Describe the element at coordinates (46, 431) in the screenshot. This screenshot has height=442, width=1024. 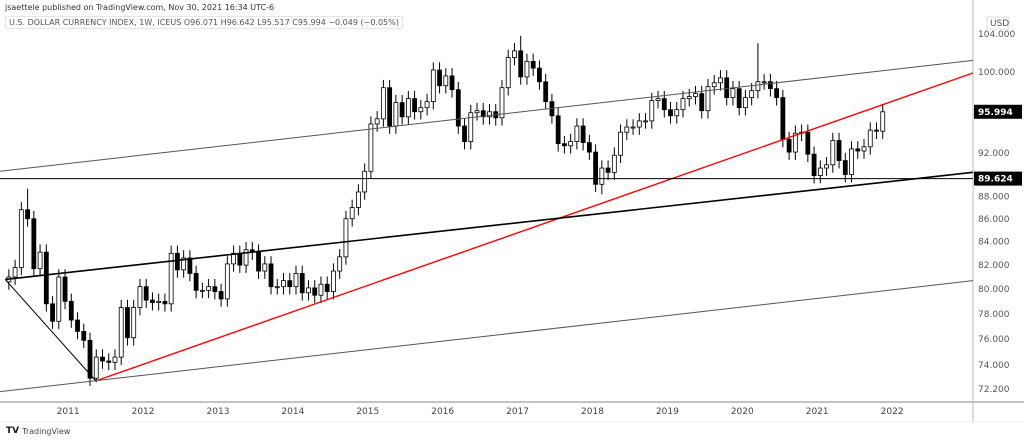
I see `brand-name: TradingView` at that location.